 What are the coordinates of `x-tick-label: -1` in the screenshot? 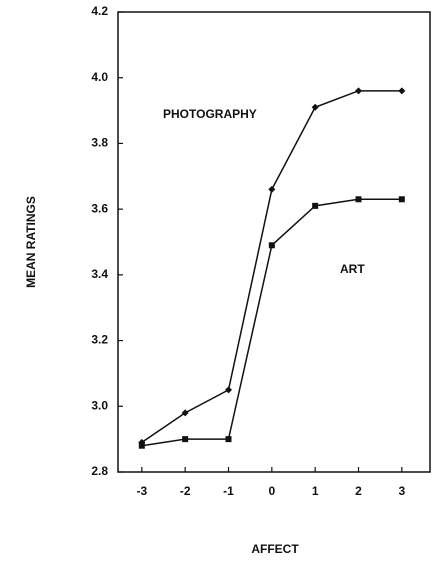 It's located at (228, 491).